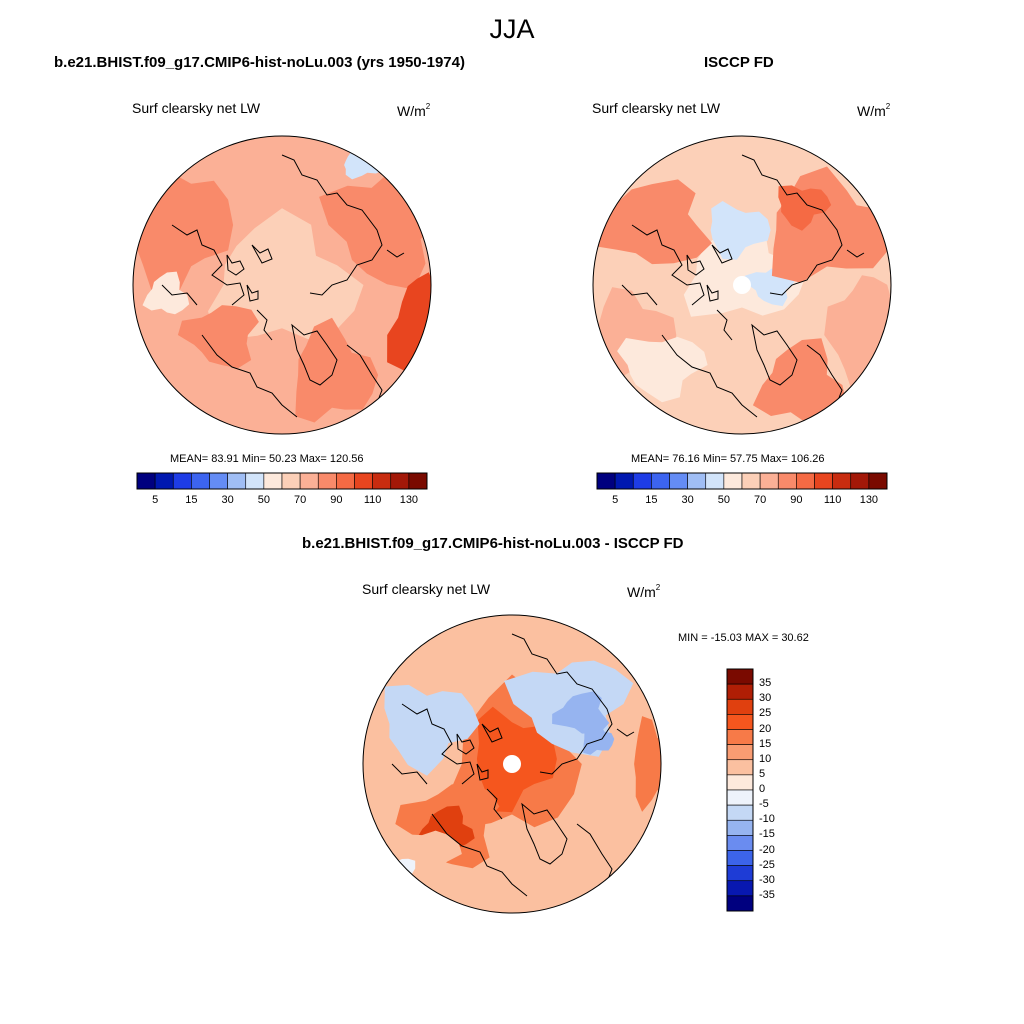  What do you see at coordinates (282, 501) in the screenshot?
I see `panel-1-colorbar-ticks: 5 15 30 50 70 90 110 130` at bounding box center [282, 501].